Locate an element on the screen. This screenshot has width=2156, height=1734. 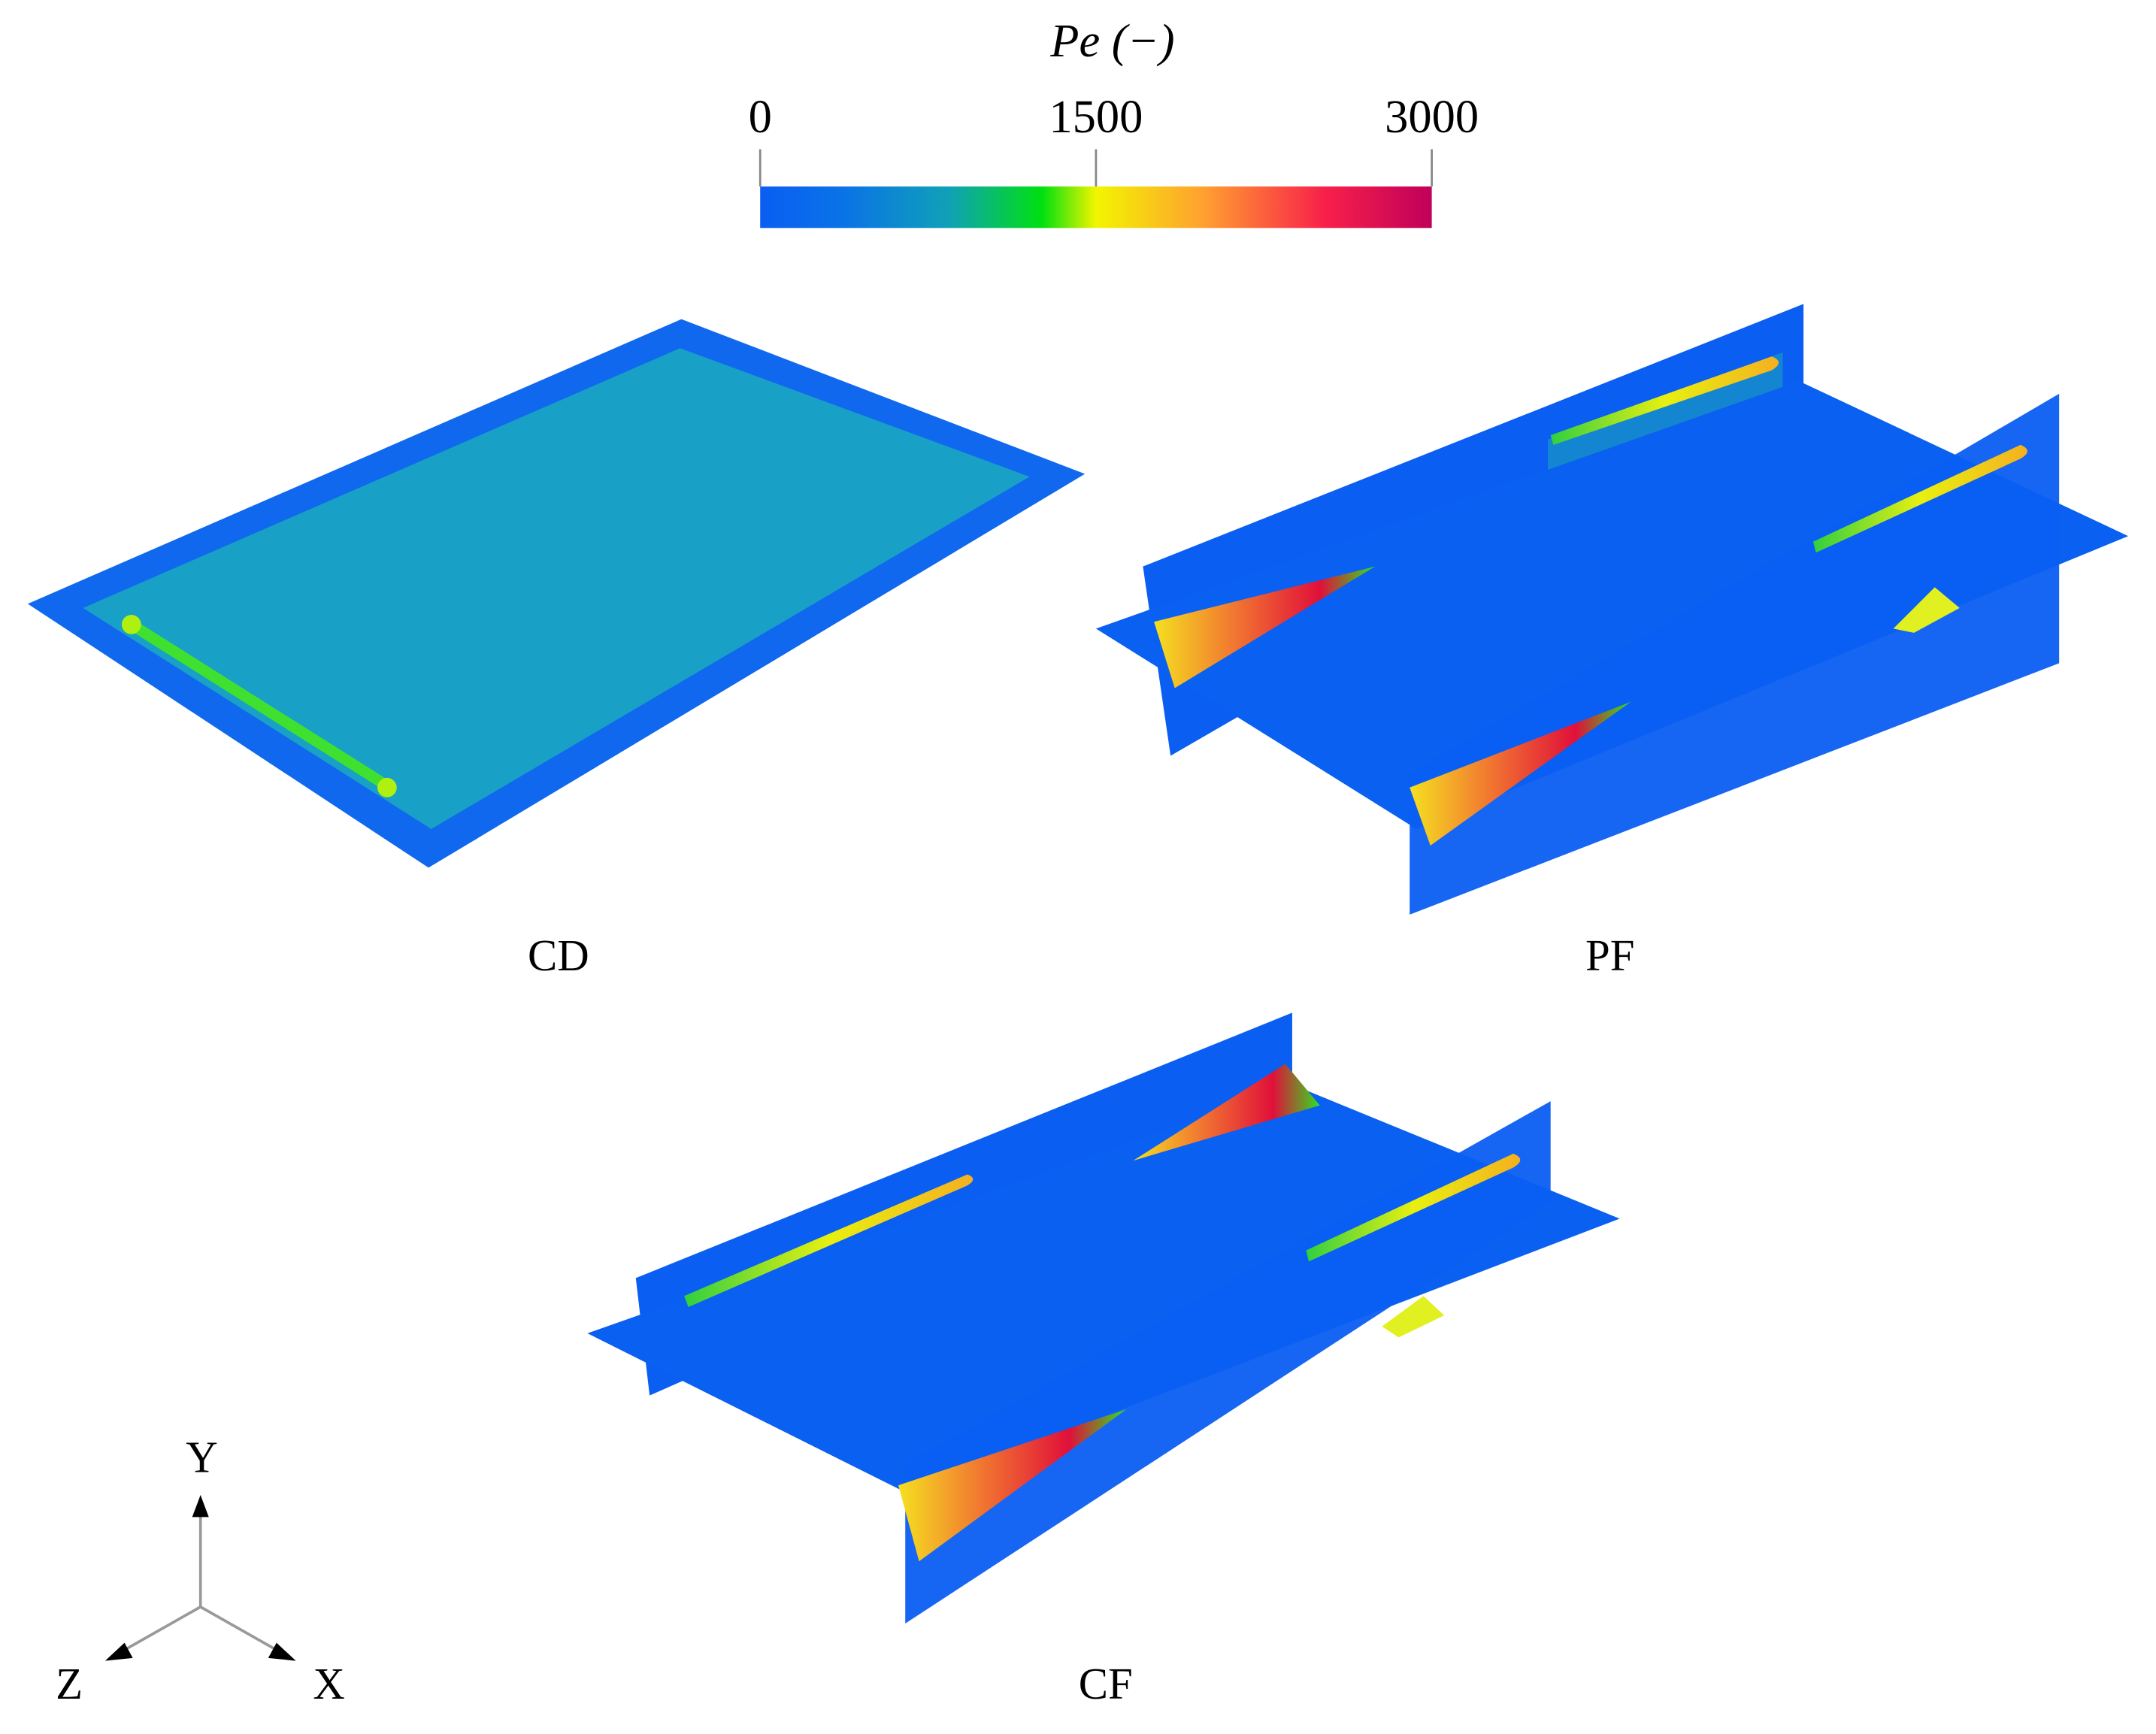
panel-label: CD is located at coordinates (558, 956).